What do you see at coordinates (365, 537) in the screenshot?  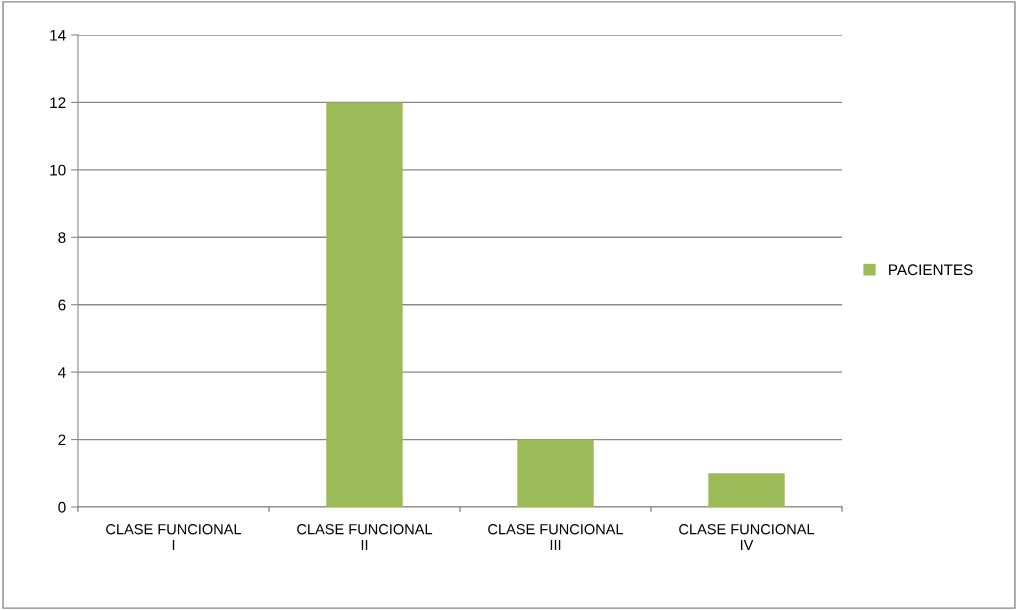 I see `x-tick-label: CLASE FUNCIONAL II` at bounding box center [365, 537].